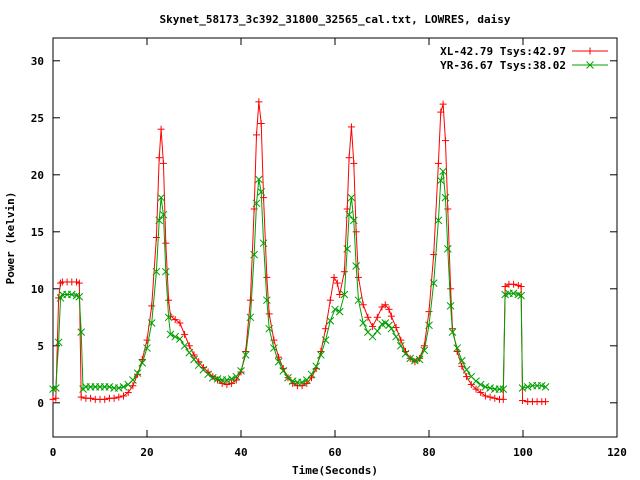 This screenshot has width=640, height=480. Describe the element at coordinates (37, 175) in the screenshot. I see `y-tick-label: 20` at that location.